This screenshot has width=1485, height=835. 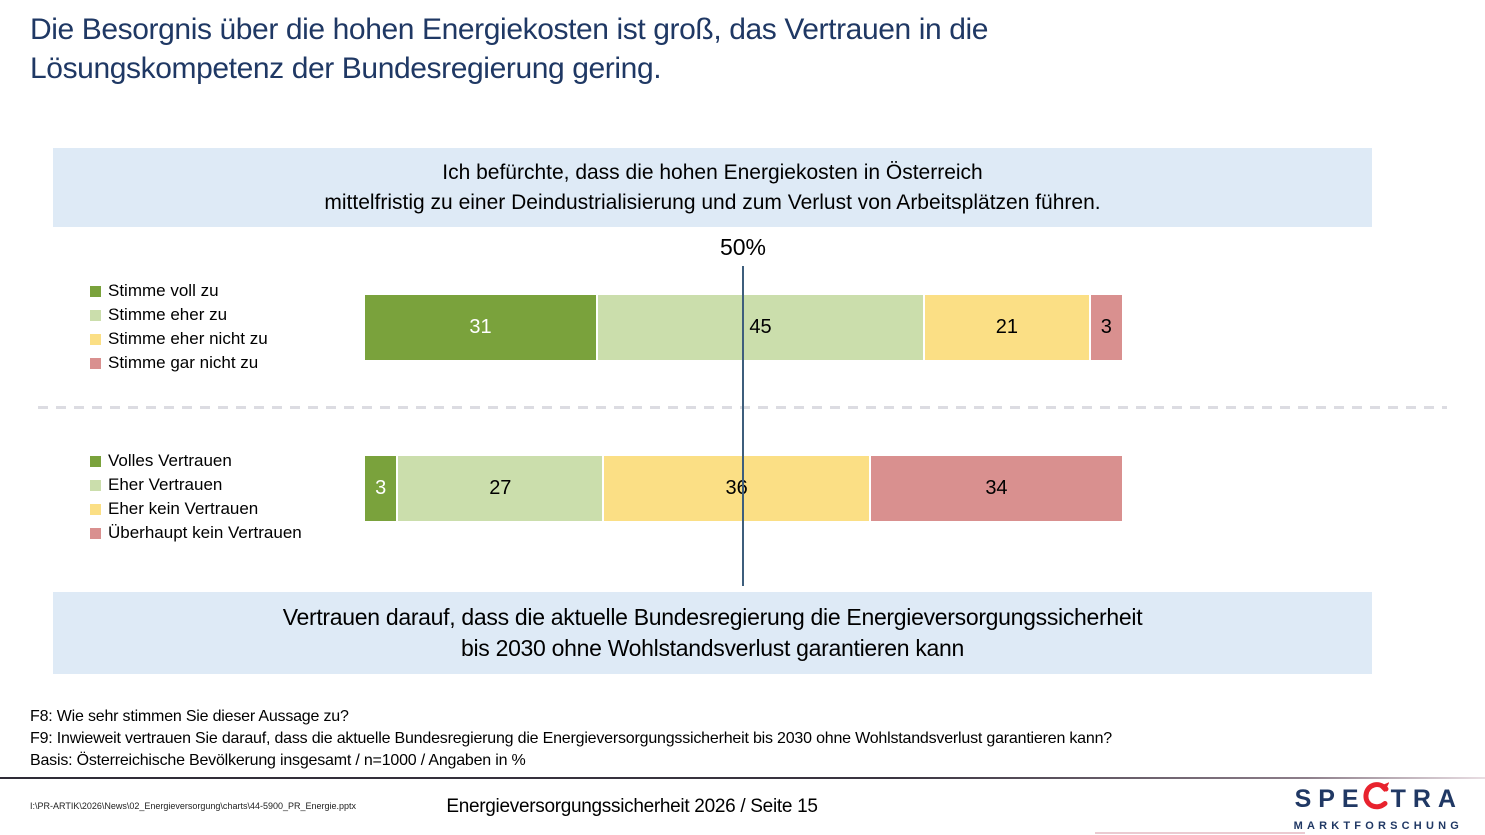 I want to click on legend-label: Stimme voll zu, so click(x=163, y=290).